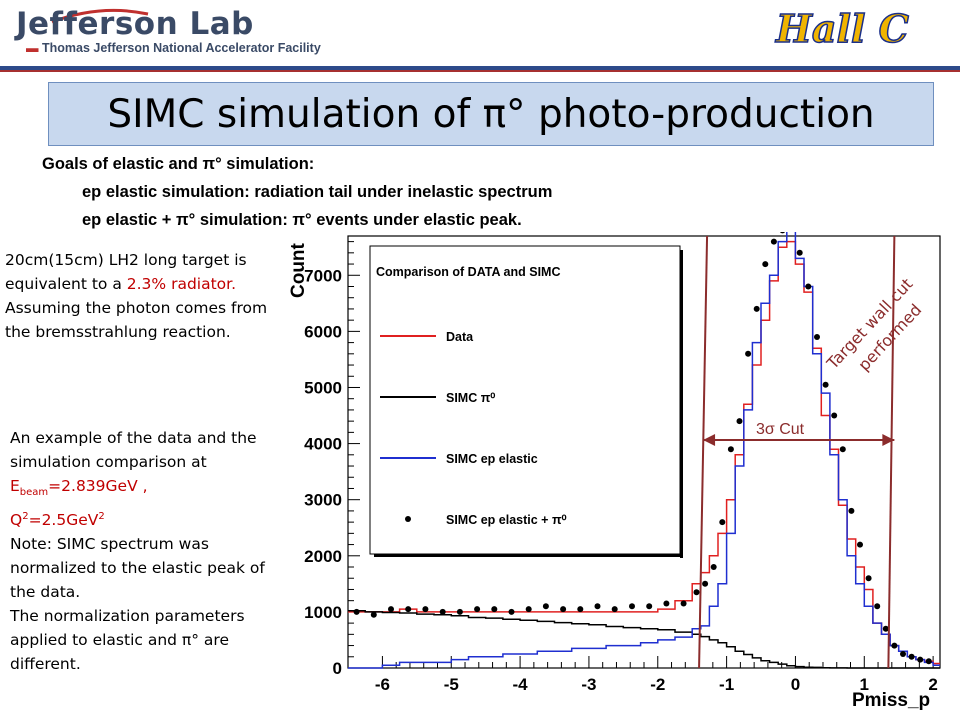  What do you see at coordinates (657, 684) in the screenshot?
I see `x-tick-label: -2` at bounding box center [657, 684].